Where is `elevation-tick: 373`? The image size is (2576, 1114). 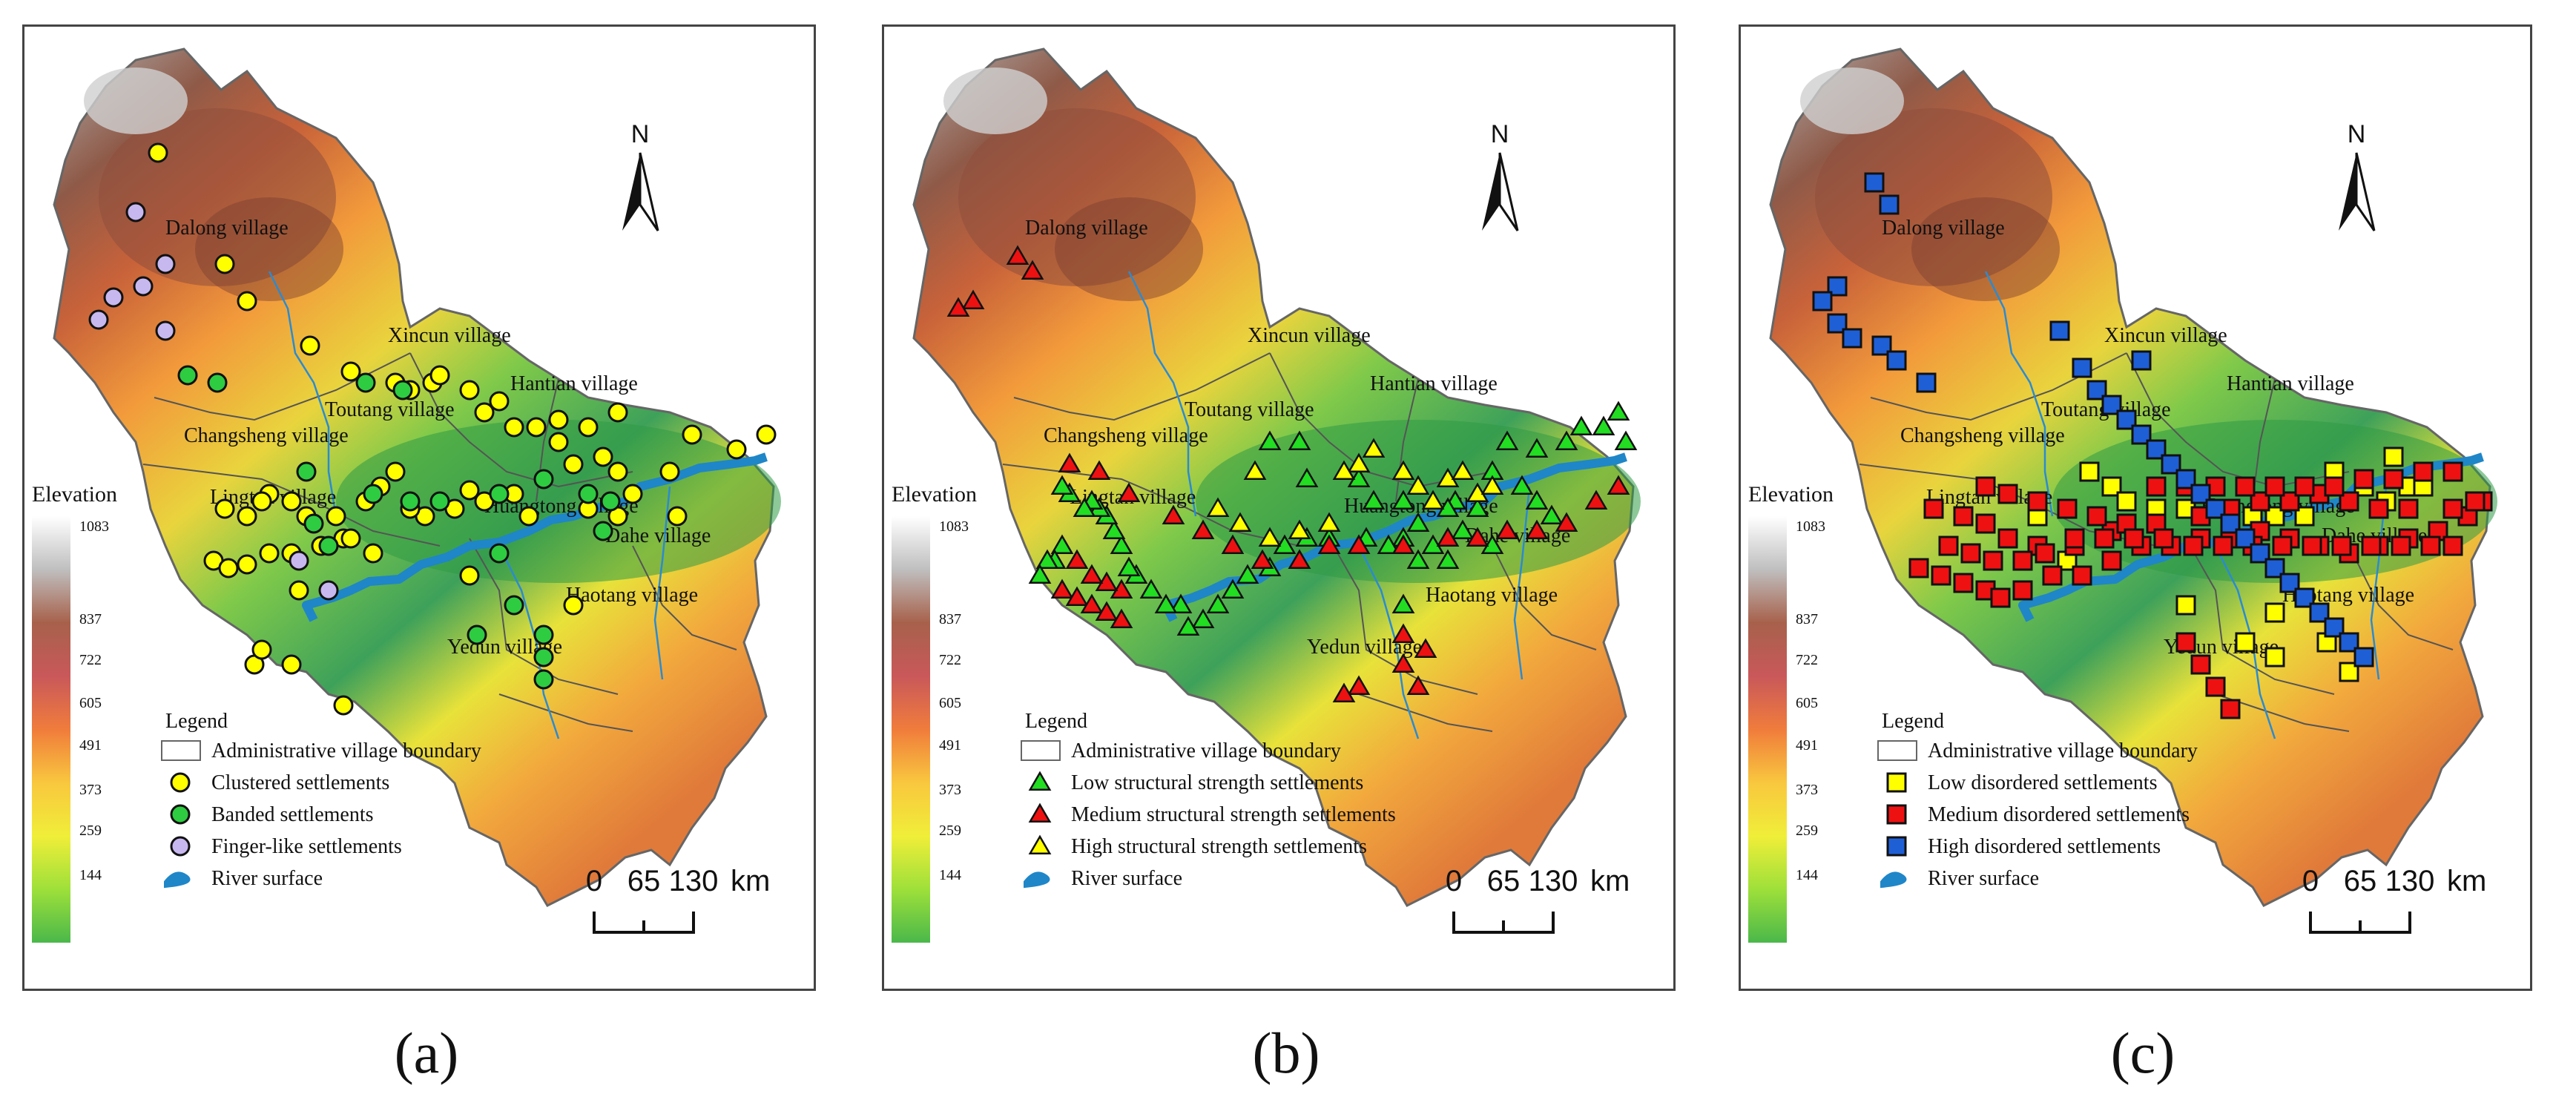 elevation-tick: 373 is located at coordinates (1807, 790).